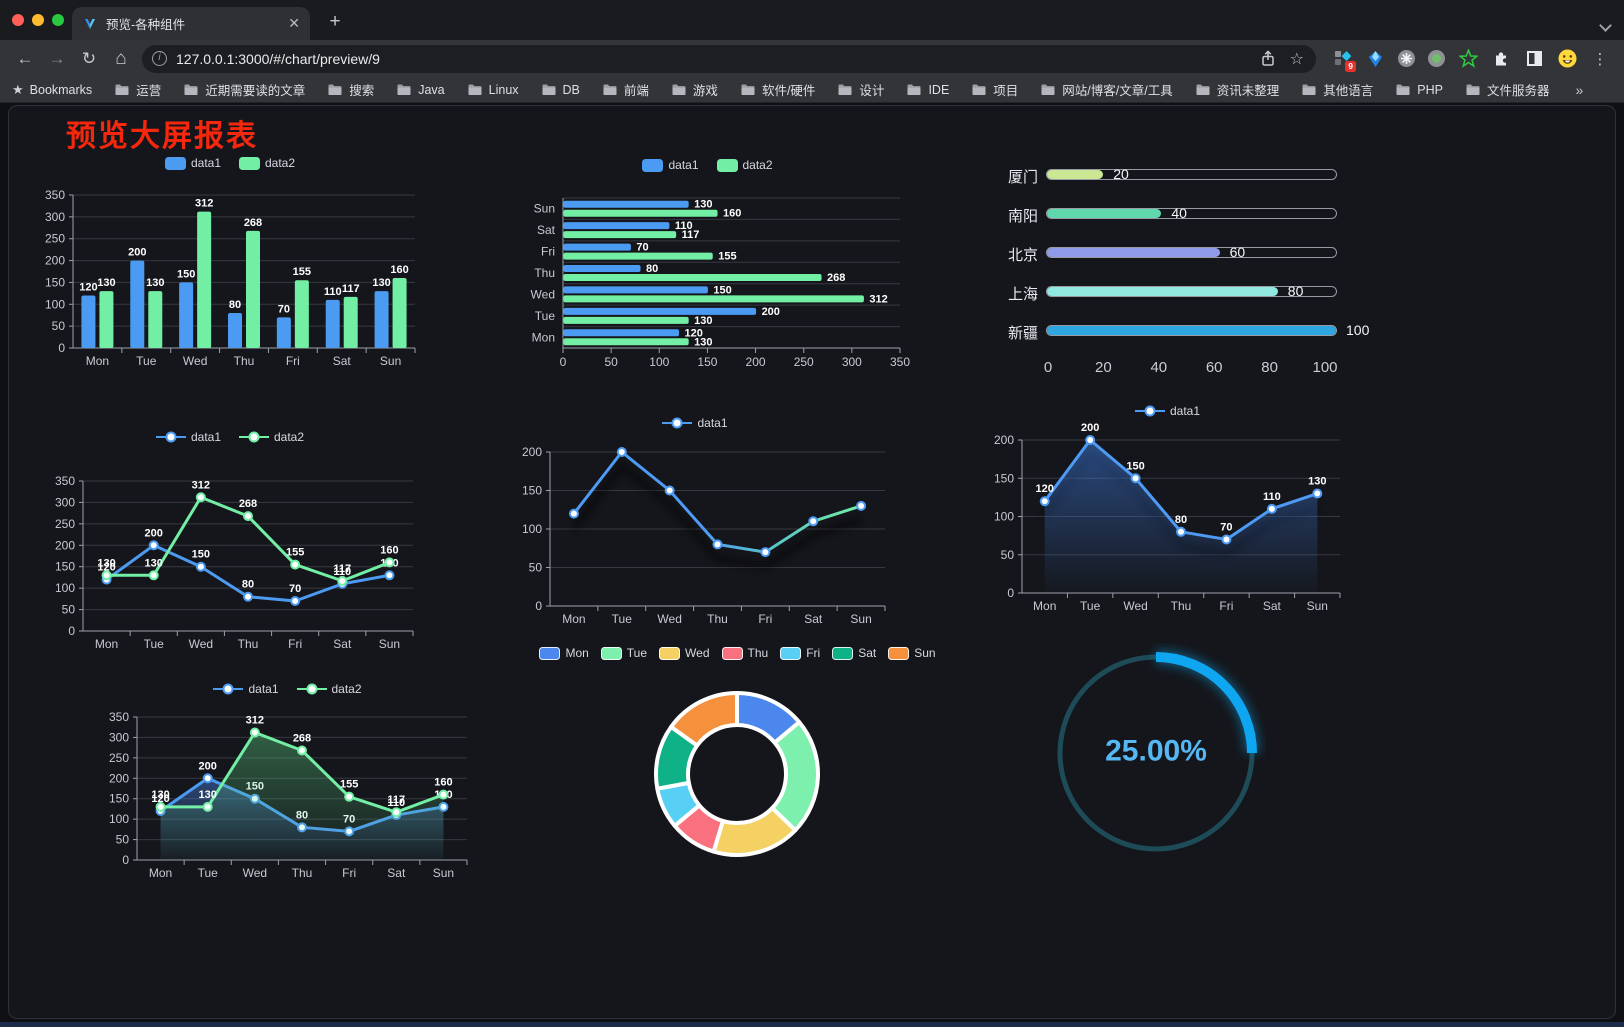 This screenshot has height=1027, width=1624. Describe the element at coordinates (1237, 89) in the screenshot. I see `bookmark-folder-item: 资讯未整理` at that location.